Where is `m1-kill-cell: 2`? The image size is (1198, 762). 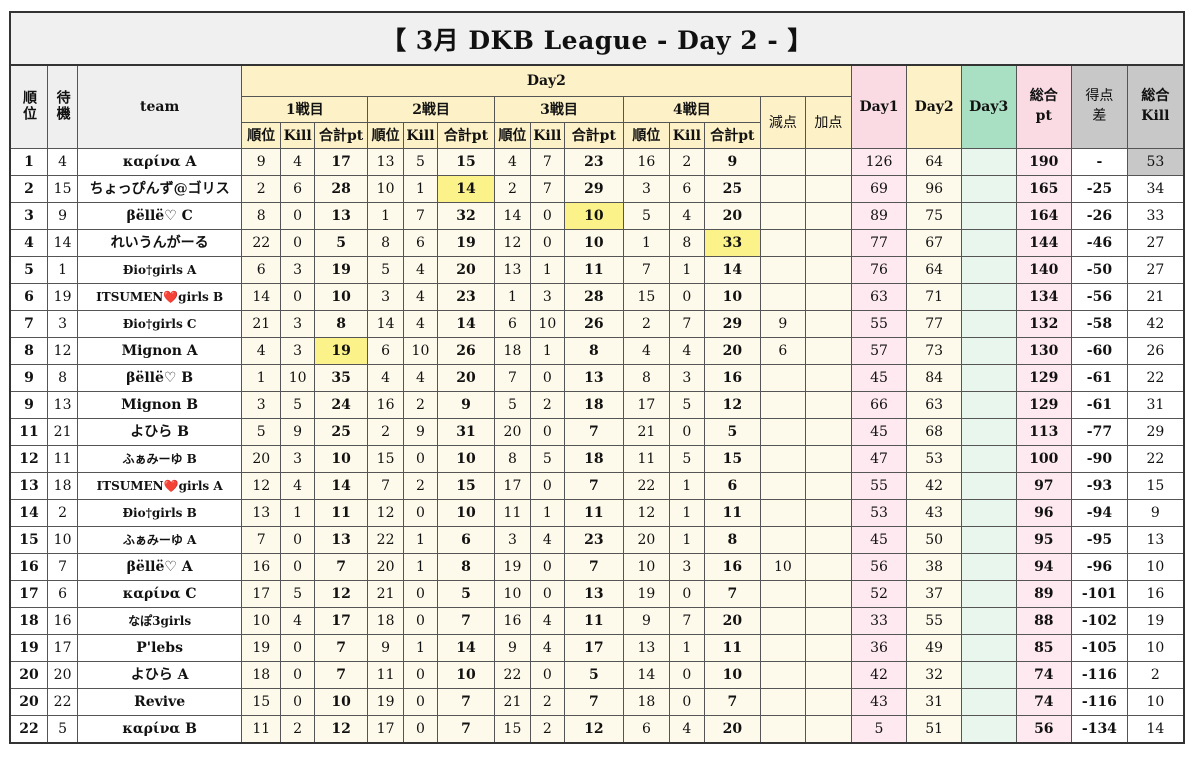
m1-kill-cell: 2 is located at coordinates (297, 729).